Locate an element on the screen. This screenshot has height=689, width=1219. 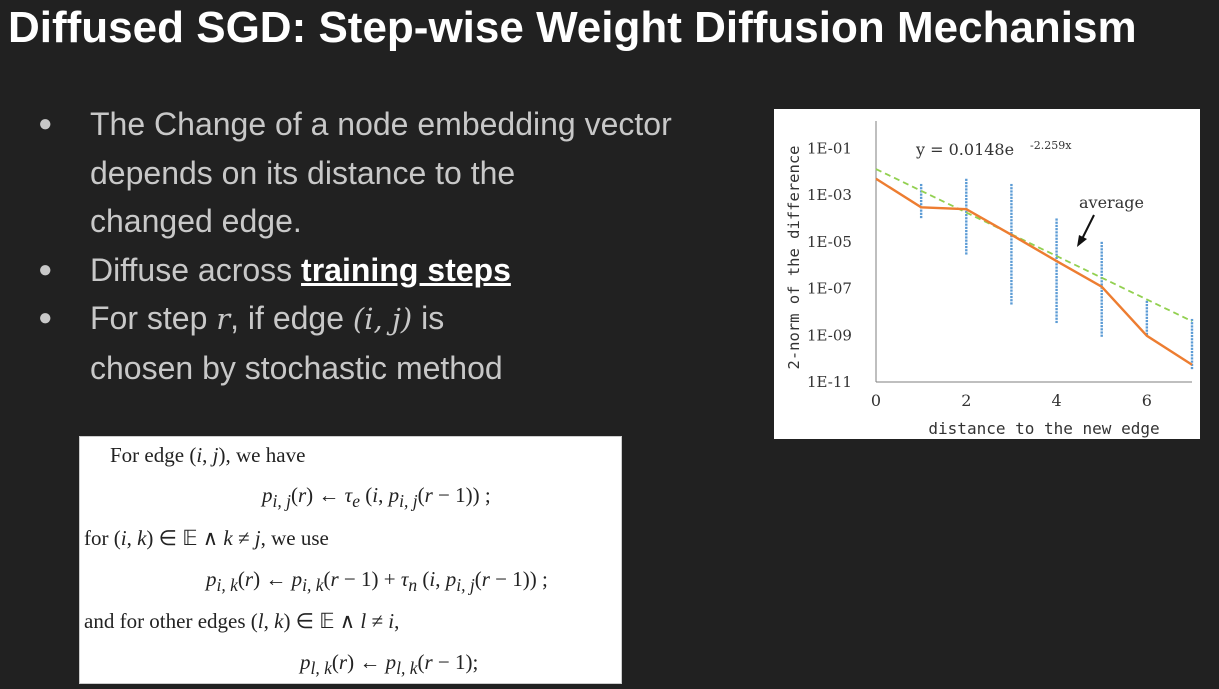
y-tick-label: 1E-11 is located at coordinates (829, 382).